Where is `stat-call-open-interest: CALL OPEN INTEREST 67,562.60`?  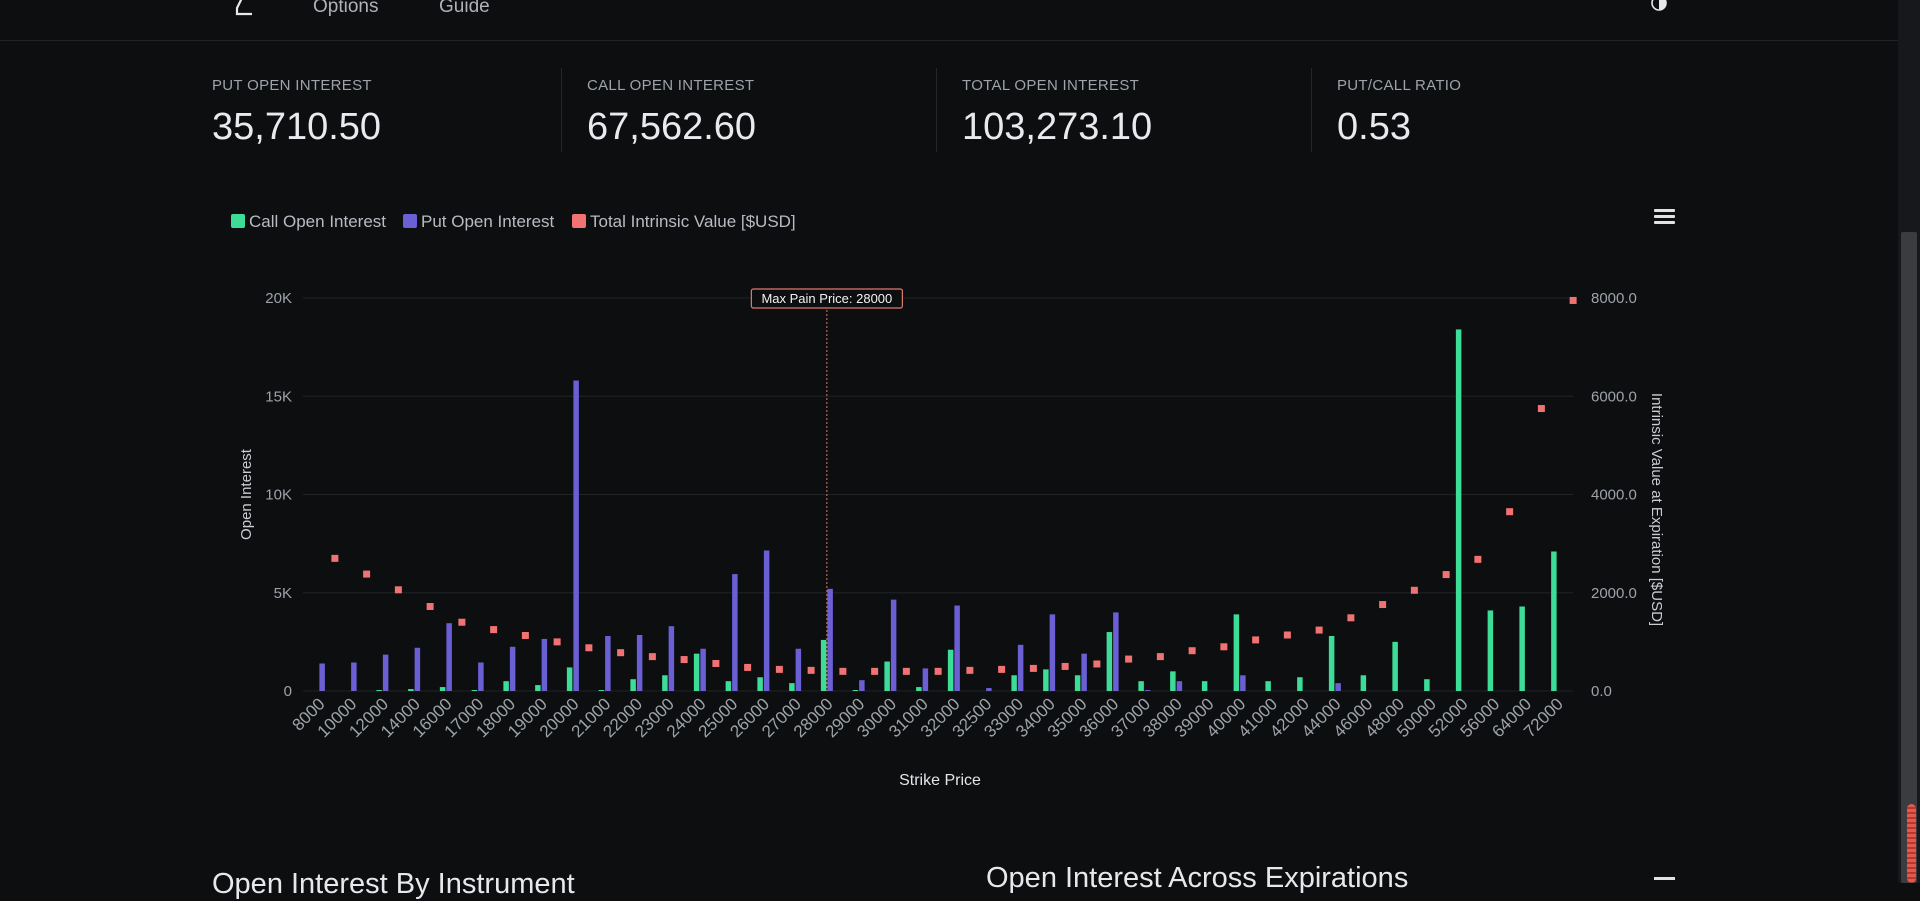 stat-call-open-interest: CALL OPEN INTEREST 67,562.60 is located at coordinates (754, 110).